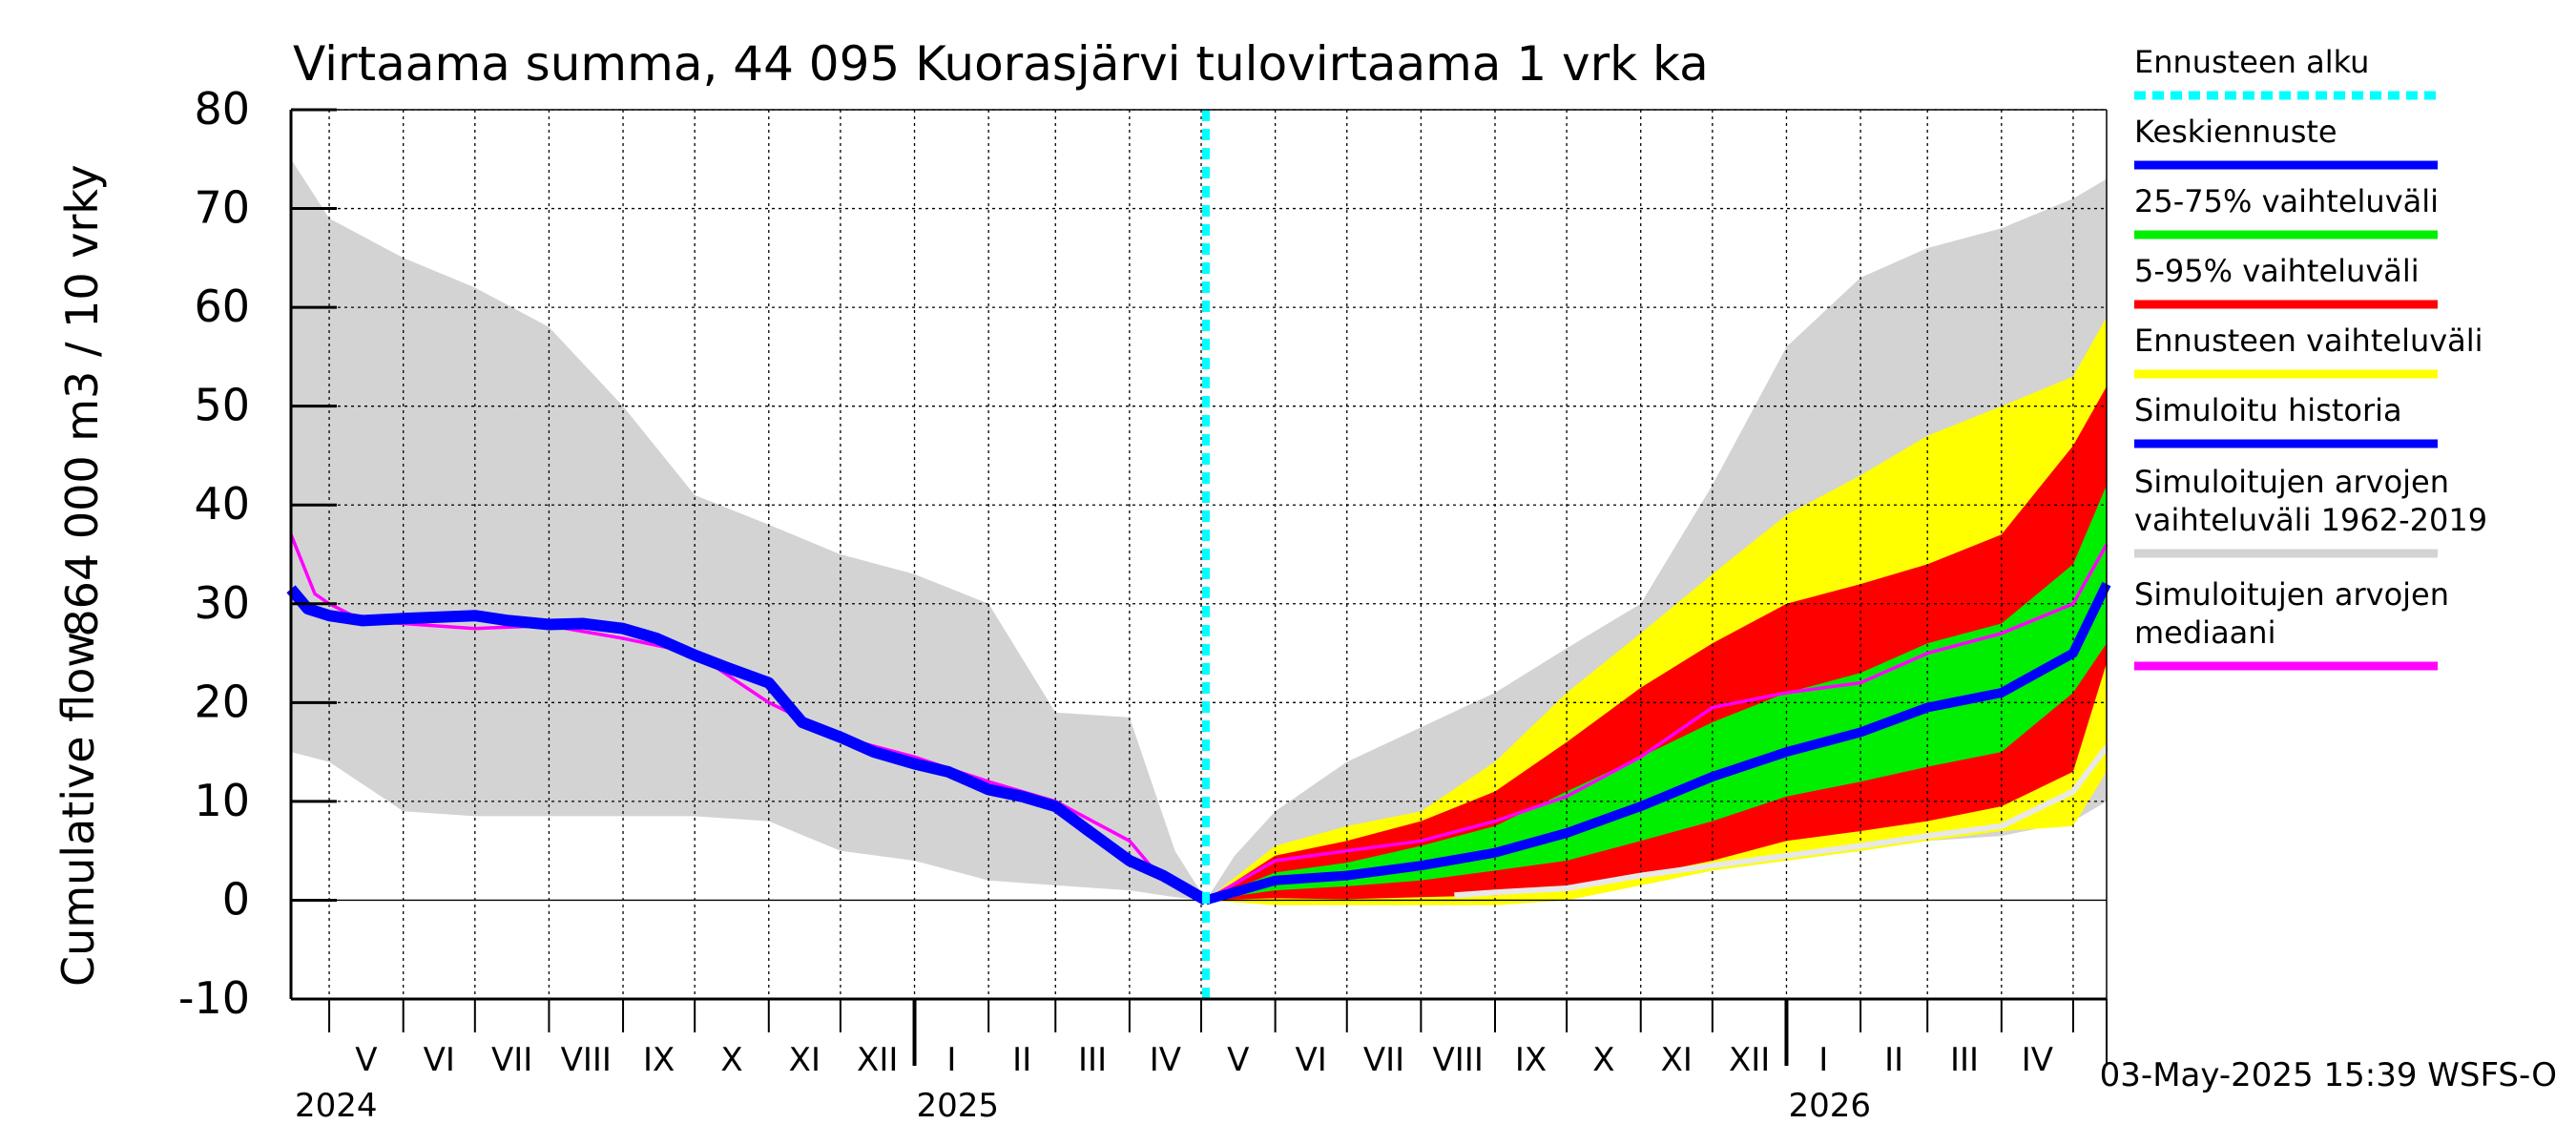 The width and height of the screenshot is (2576, 1145). I want to click on legend-label: Keskiennuste, so click(2235, 132).